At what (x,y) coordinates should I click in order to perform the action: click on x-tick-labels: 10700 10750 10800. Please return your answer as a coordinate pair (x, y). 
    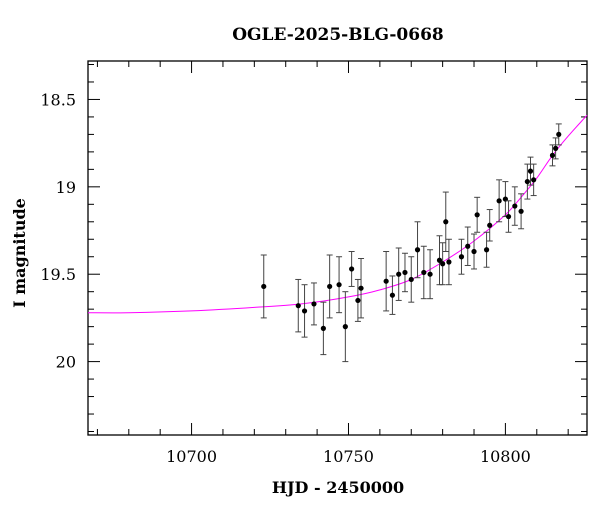
    Looking at the image, I should click on (348, 456).